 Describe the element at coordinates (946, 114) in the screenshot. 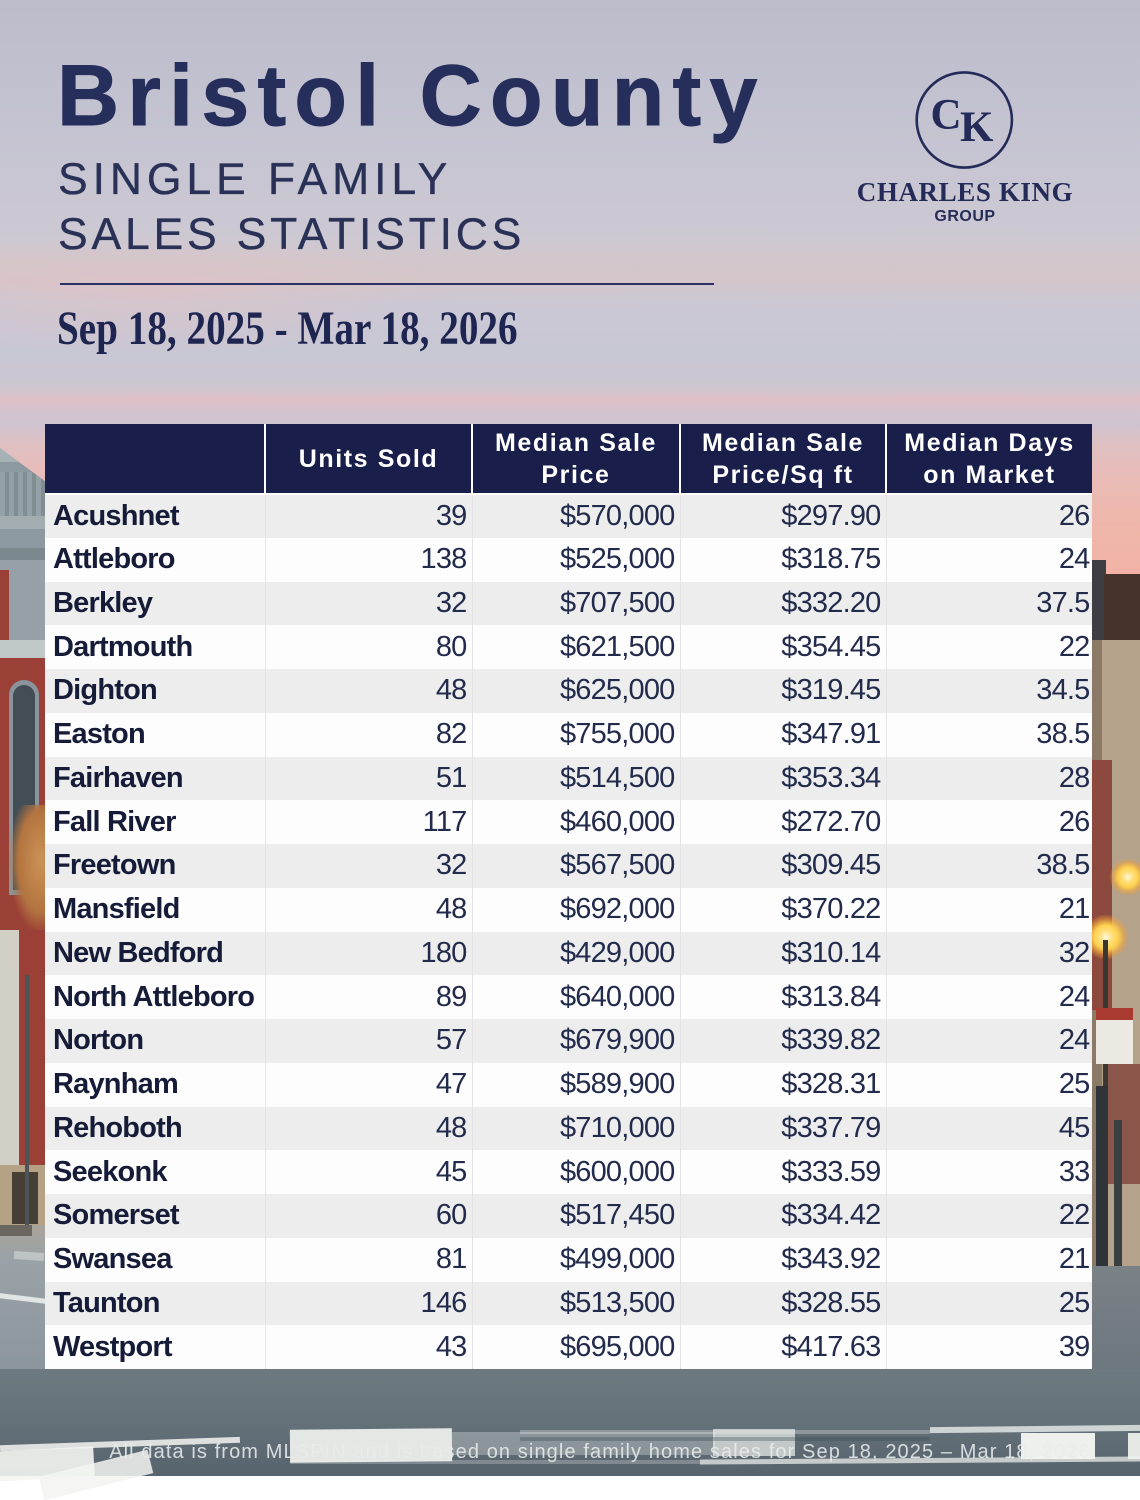

I see `svg-text: C` at that location.